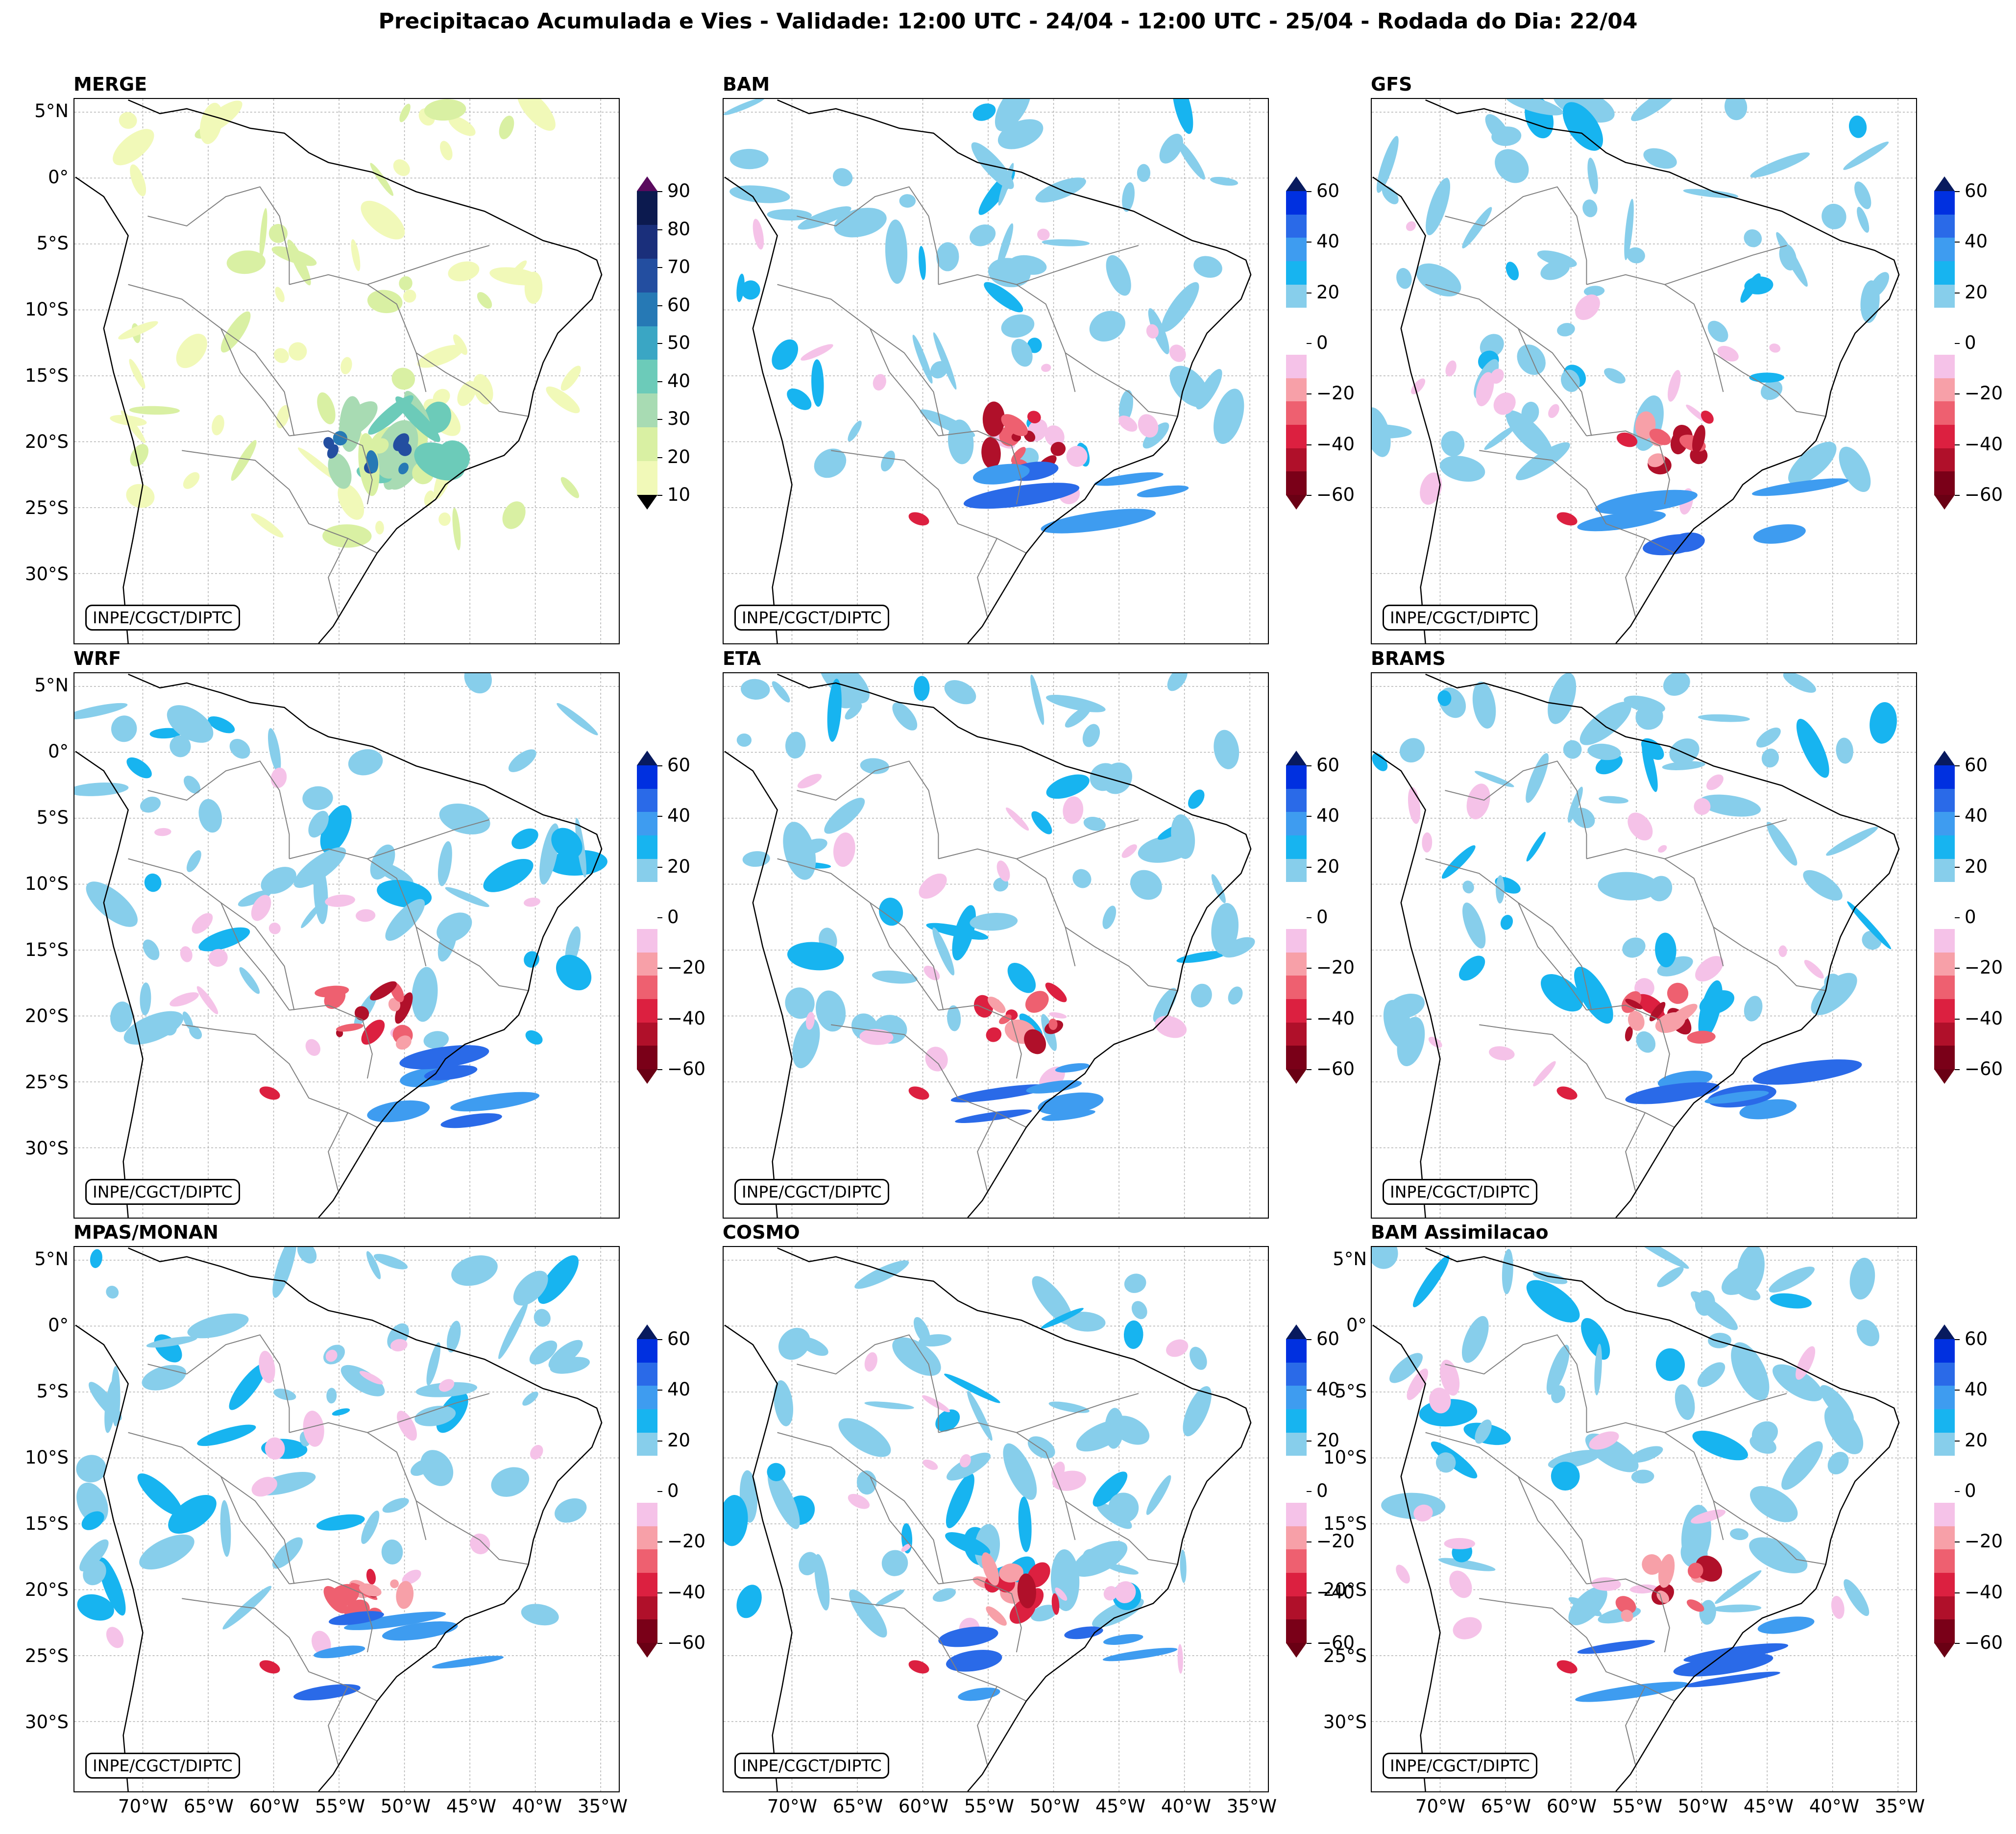 The width and height of the screenshot is (2016, 1834). Describe the element at coordinates (1984, 1541) in the screenshot. I see `colorbar-tick-label: −20` at that location.